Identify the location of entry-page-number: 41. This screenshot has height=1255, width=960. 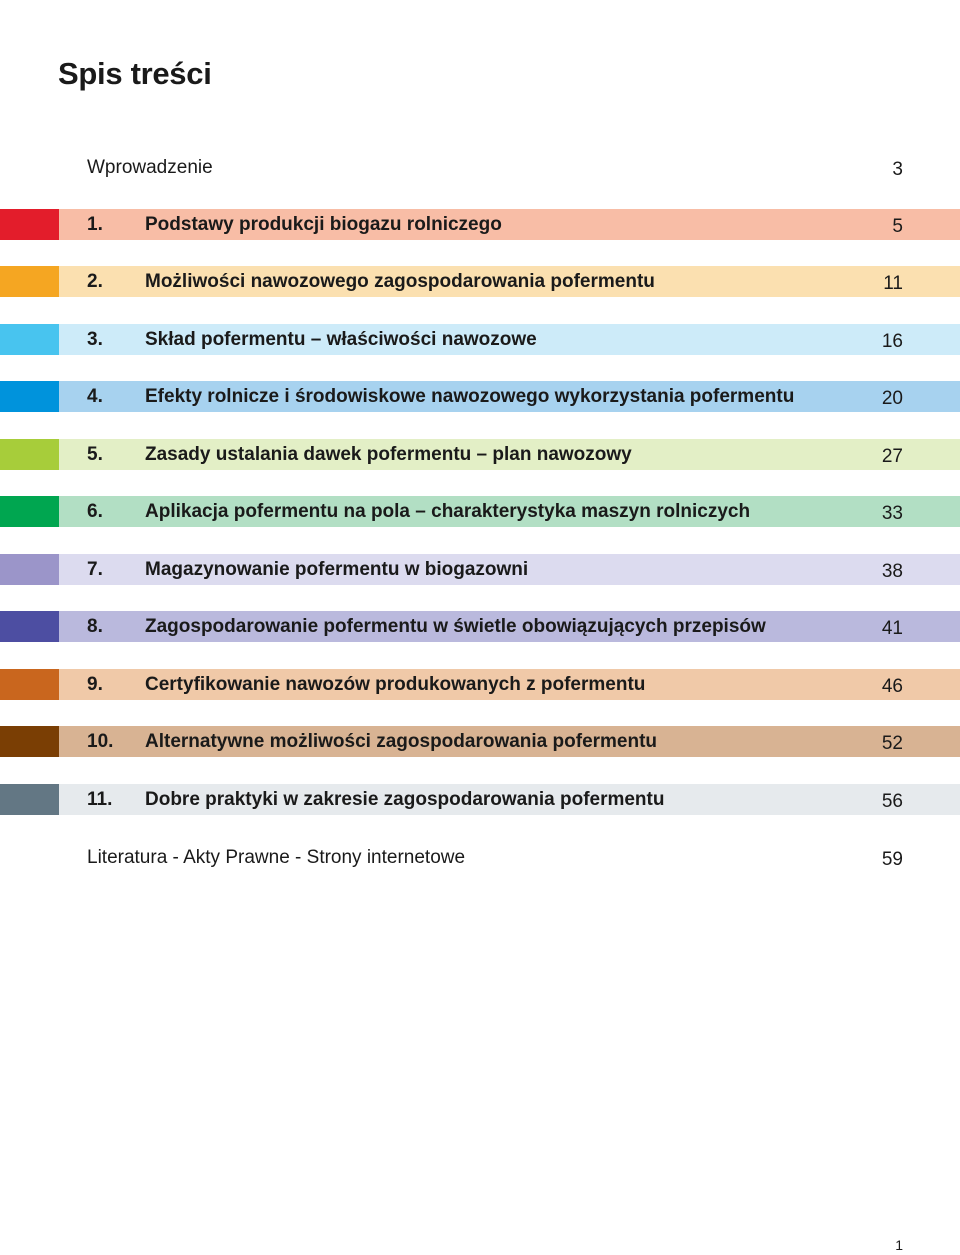
(892, 628).